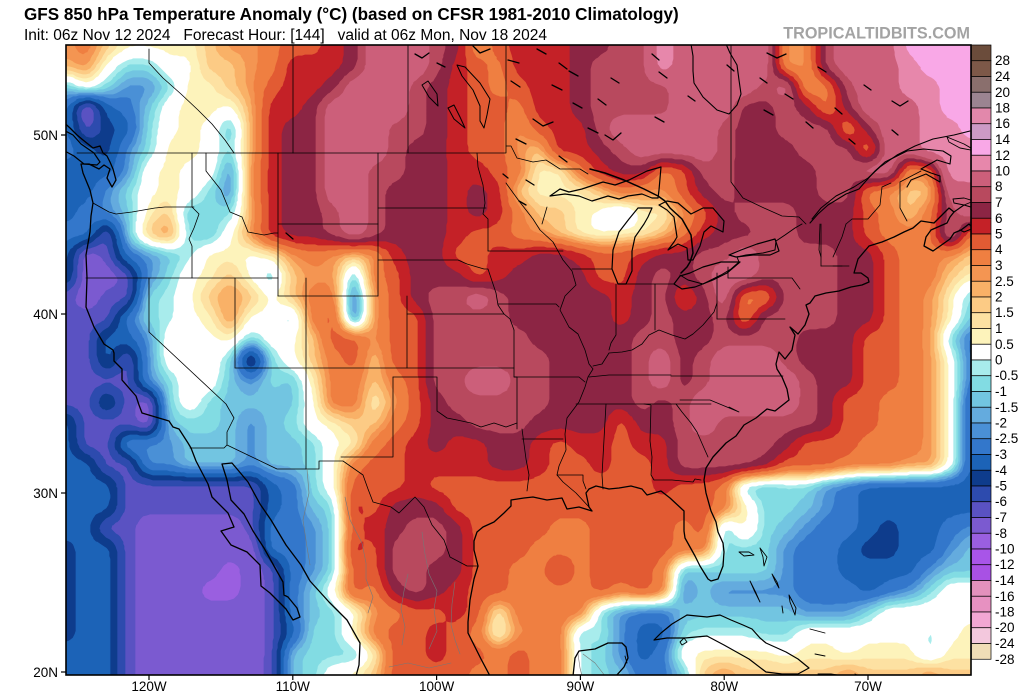 Image resolution: width=1024 pixels, height=696 pixels. What do you see at coordinates (1001, 486) in the screenshot?
I see `svg-text: -5` at bounding box center [1001, 486].